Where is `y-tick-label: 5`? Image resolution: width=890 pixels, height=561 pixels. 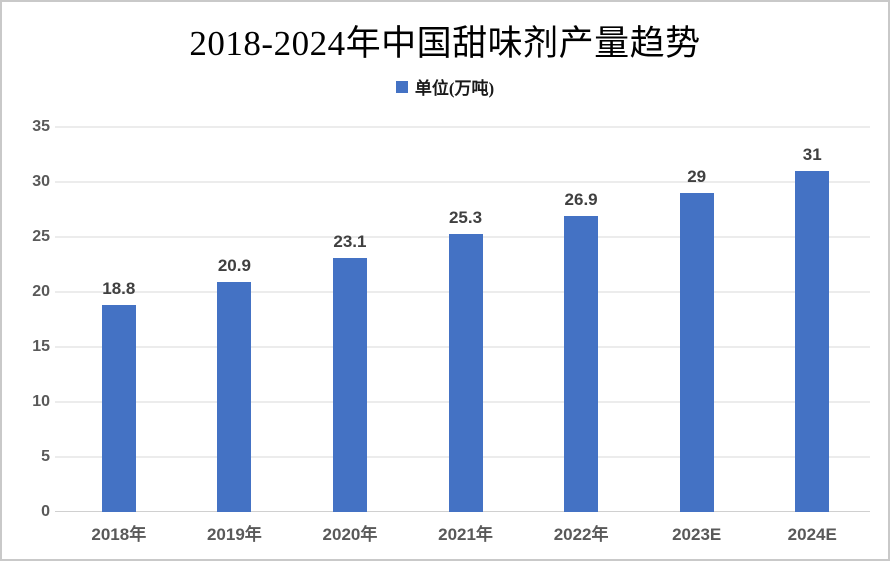
y-tick-label: 5 is located at coordinates (45, 456).